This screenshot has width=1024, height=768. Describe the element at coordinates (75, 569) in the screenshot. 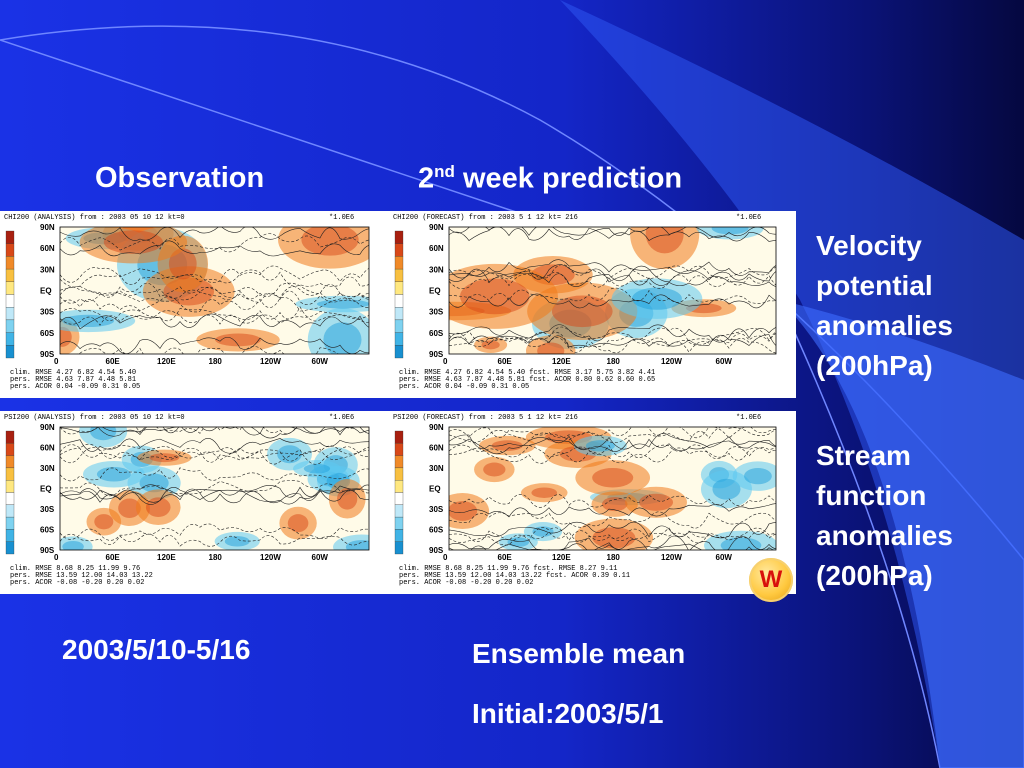

I see `stats-line: clim. RMSE 8.68 8.25 11.99 9.76` at that location.